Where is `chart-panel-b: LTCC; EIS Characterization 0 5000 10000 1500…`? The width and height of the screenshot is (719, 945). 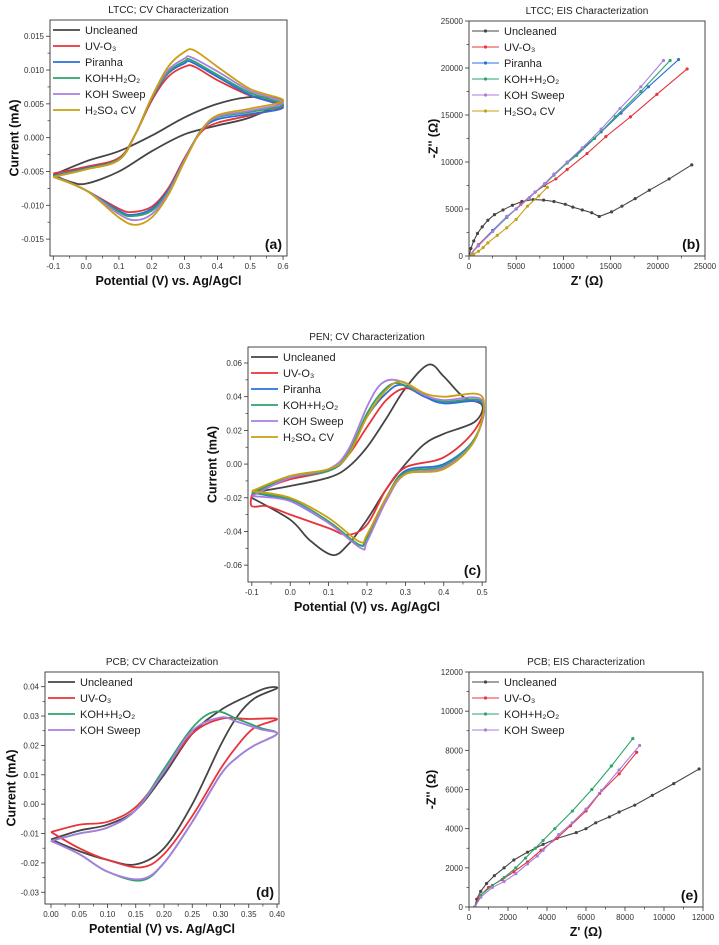 chart-panel-b: LTCC; EIS Characterization 0 5000 10000 1500… is located at coordinates (571, 147).